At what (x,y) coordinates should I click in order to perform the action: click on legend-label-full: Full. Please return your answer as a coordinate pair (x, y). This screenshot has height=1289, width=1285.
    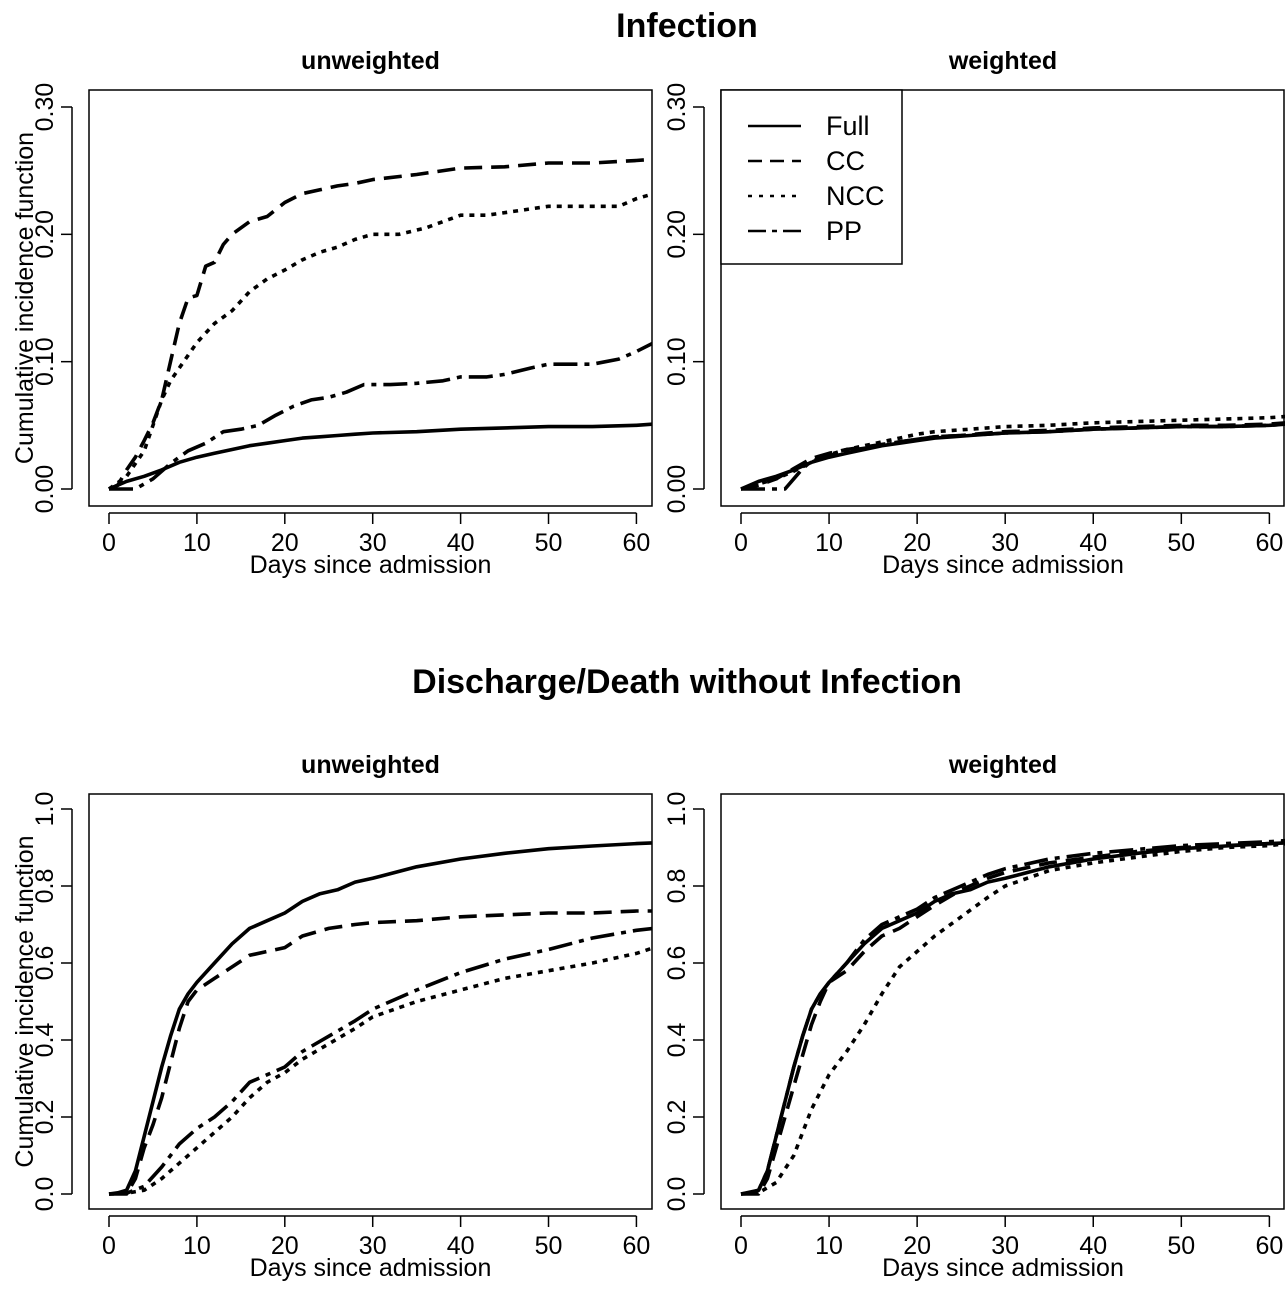
    Looking at the image, I should click on (848, 126).